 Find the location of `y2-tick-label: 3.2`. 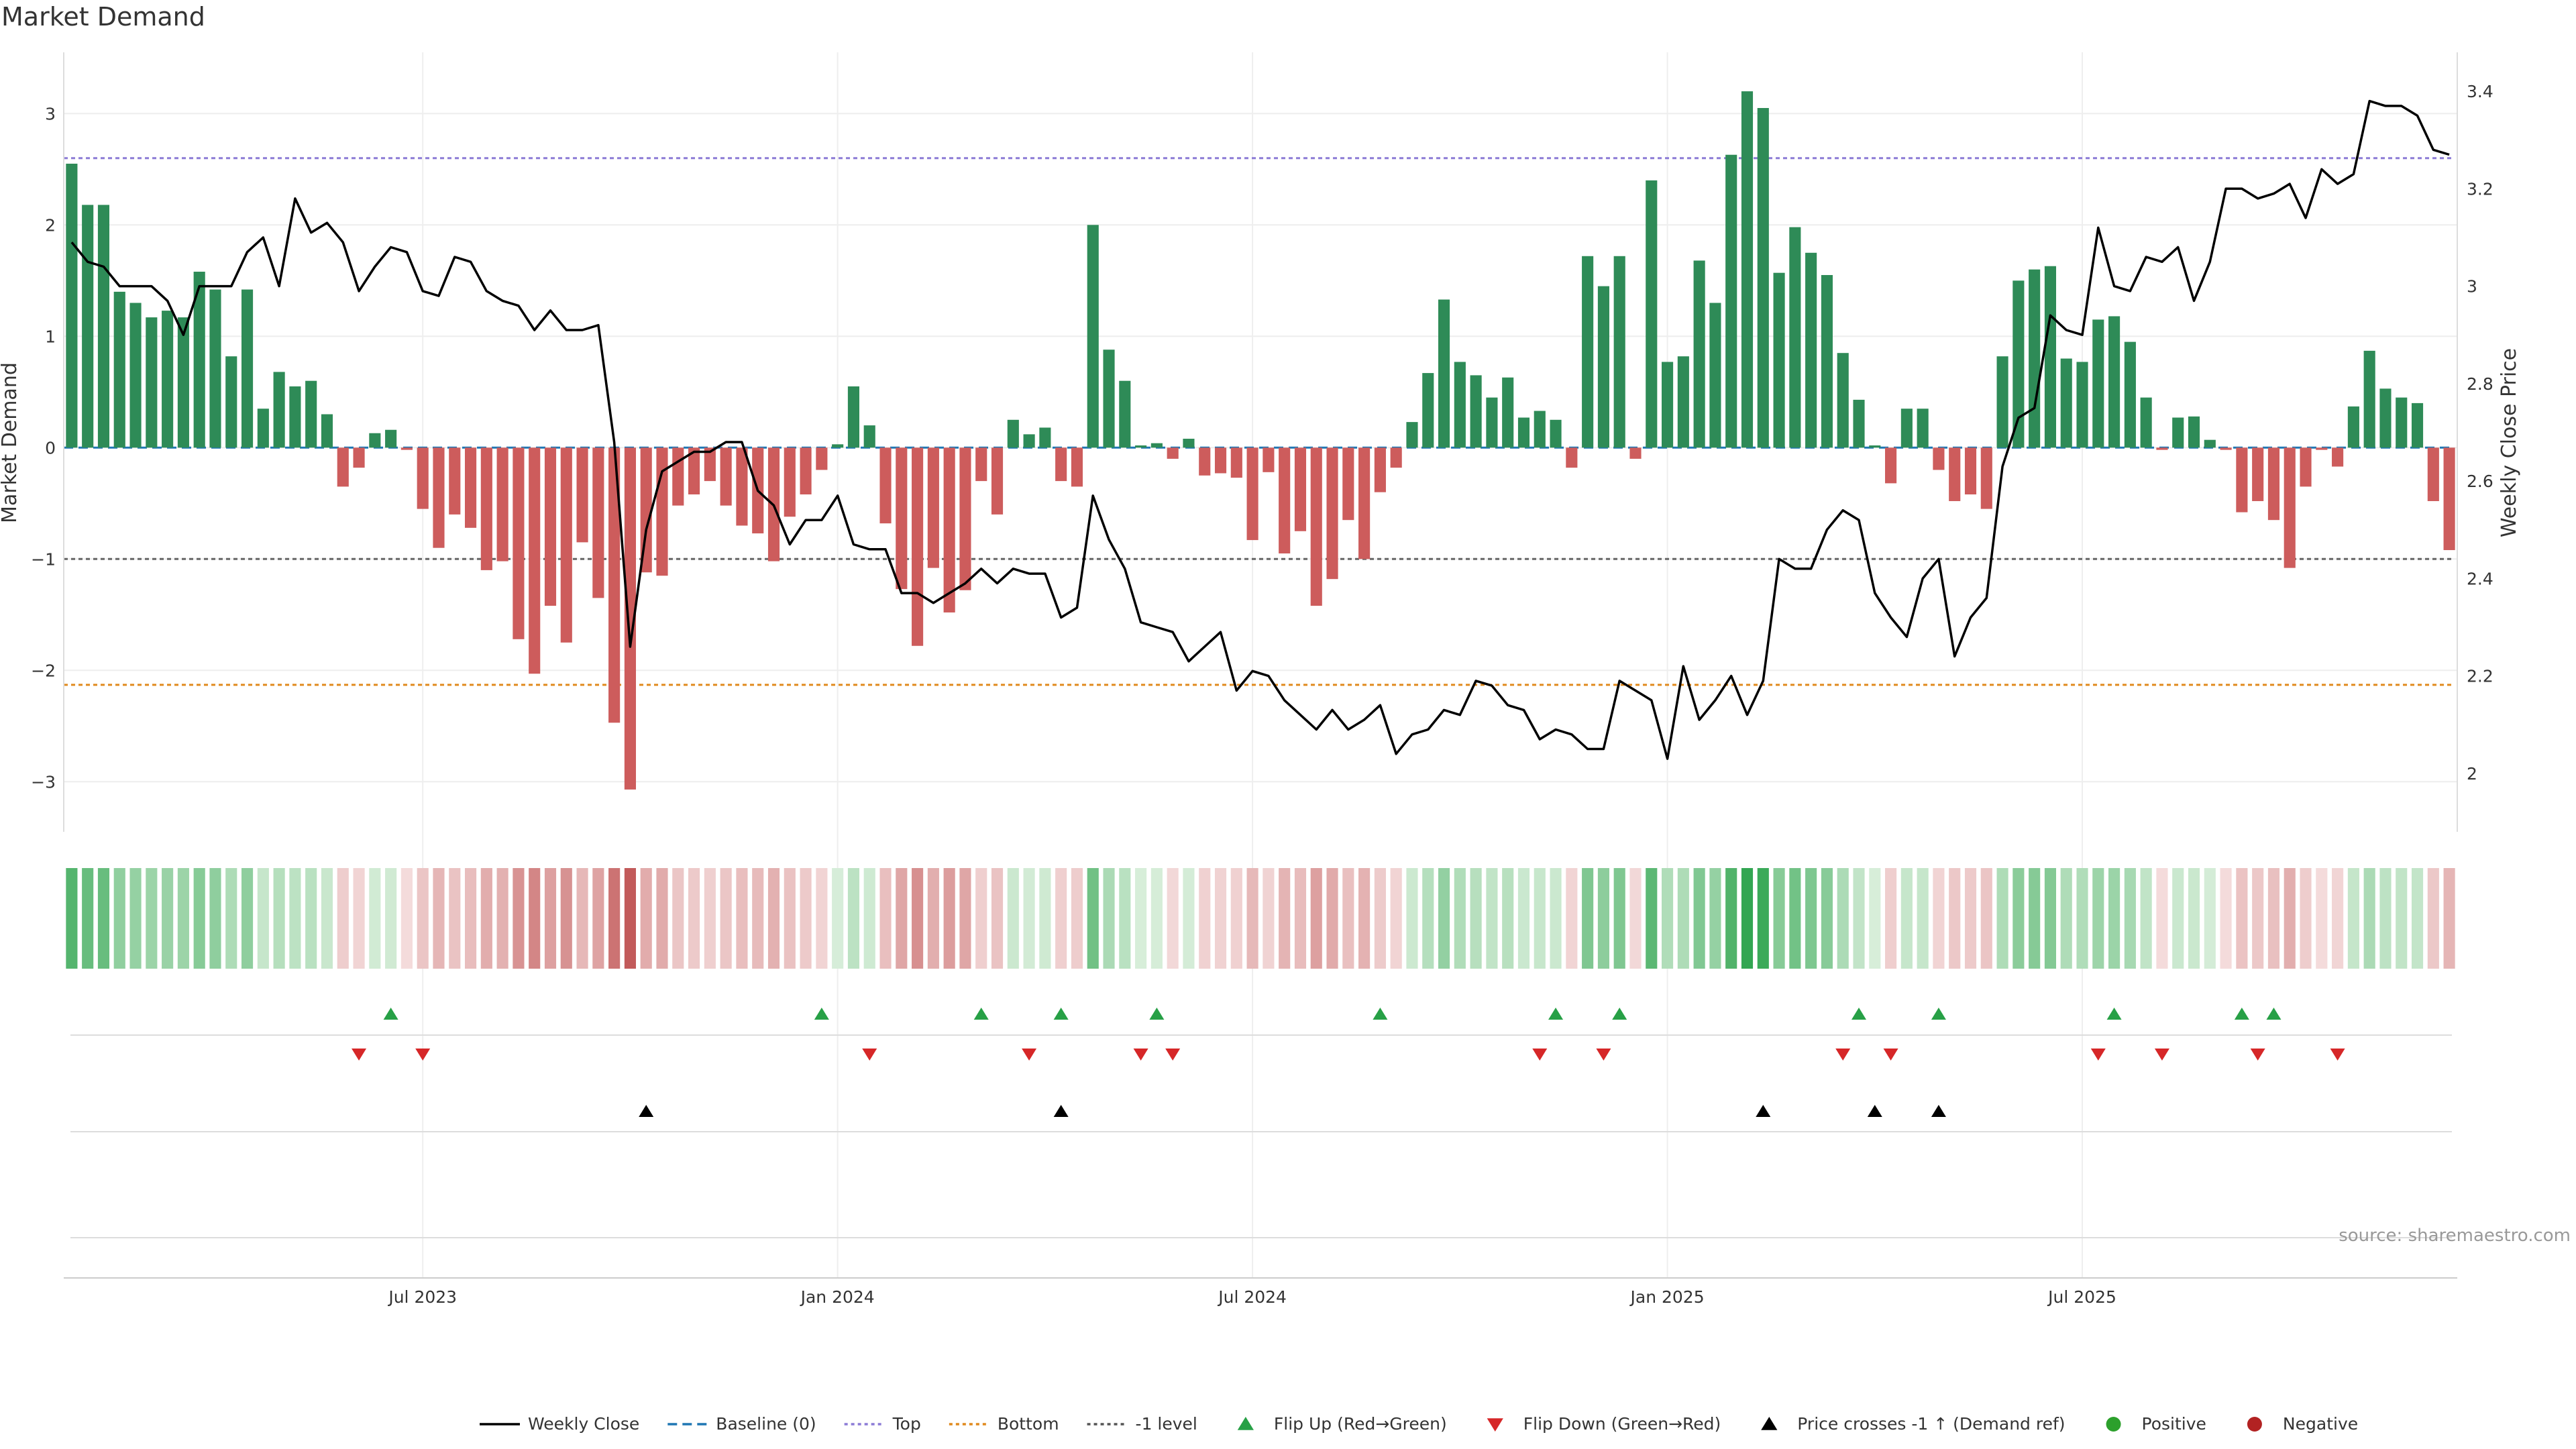

y2-tick-label: 3.2 is located at coordinates (2480, 189).